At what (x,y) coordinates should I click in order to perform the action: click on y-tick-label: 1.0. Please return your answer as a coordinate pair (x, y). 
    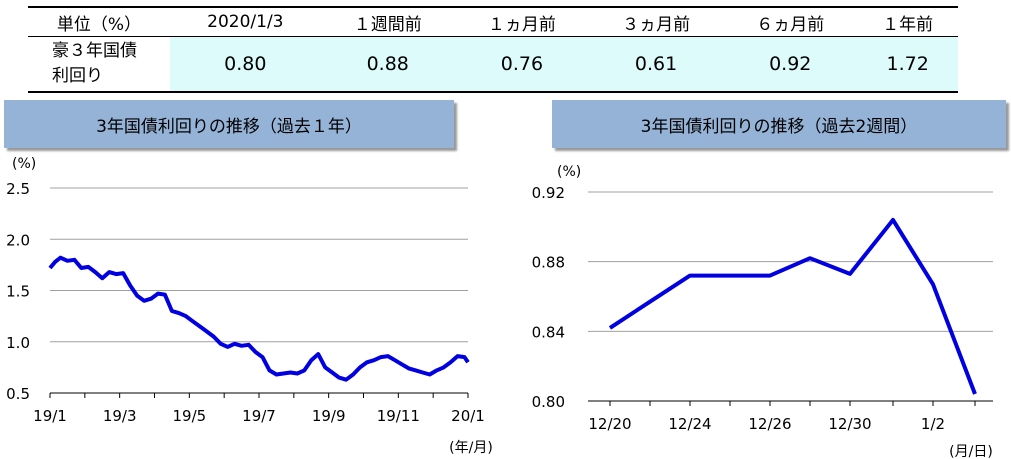
    Looking at the image, I should click on (18, 343).